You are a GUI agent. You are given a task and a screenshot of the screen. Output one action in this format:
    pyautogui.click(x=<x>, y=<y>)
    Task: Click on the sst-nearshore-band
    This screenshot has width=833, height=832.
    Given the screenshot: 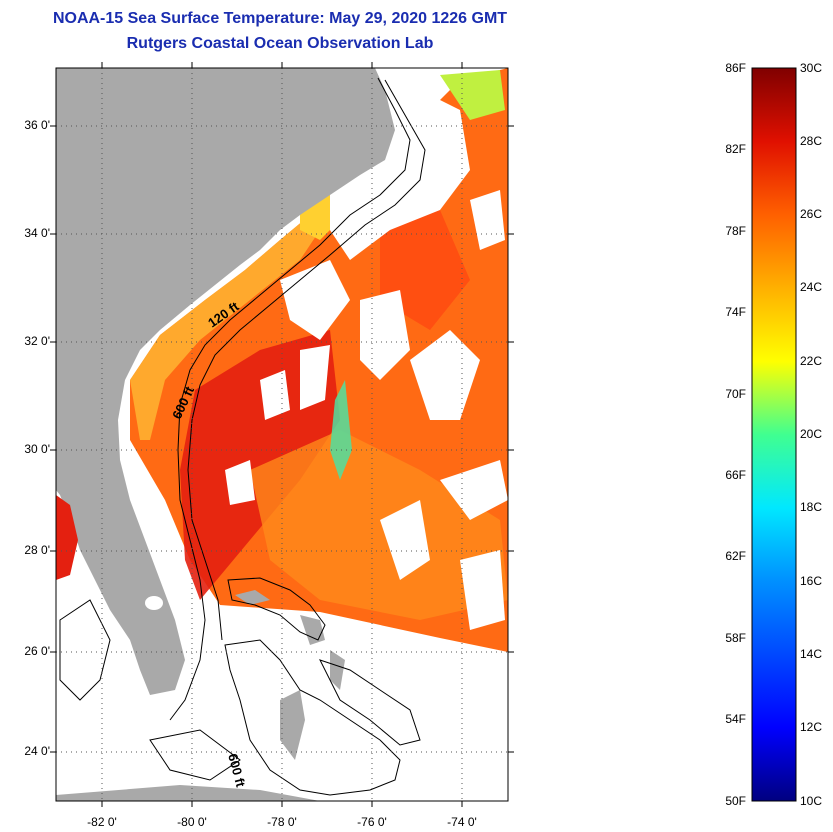 What is the action you would take?
    pyautogui.click(x=230, y=327)
    